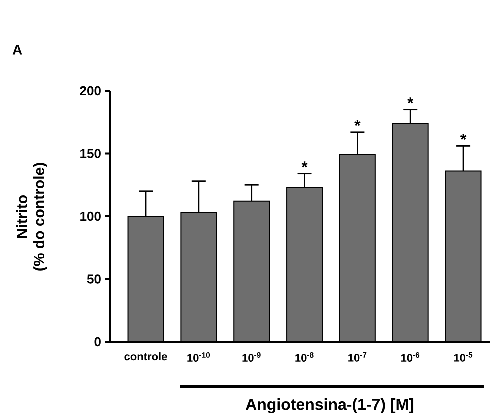 The image size is (496, 419). I want to click on x-tick-label: 10$^{-10}$, so click(199, 357).